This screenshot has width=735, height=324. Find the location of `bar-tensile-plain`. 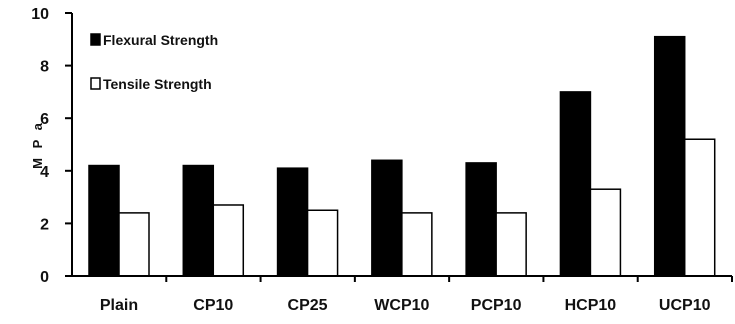

bar-tensile-plain is located at coordinates (134, 244).